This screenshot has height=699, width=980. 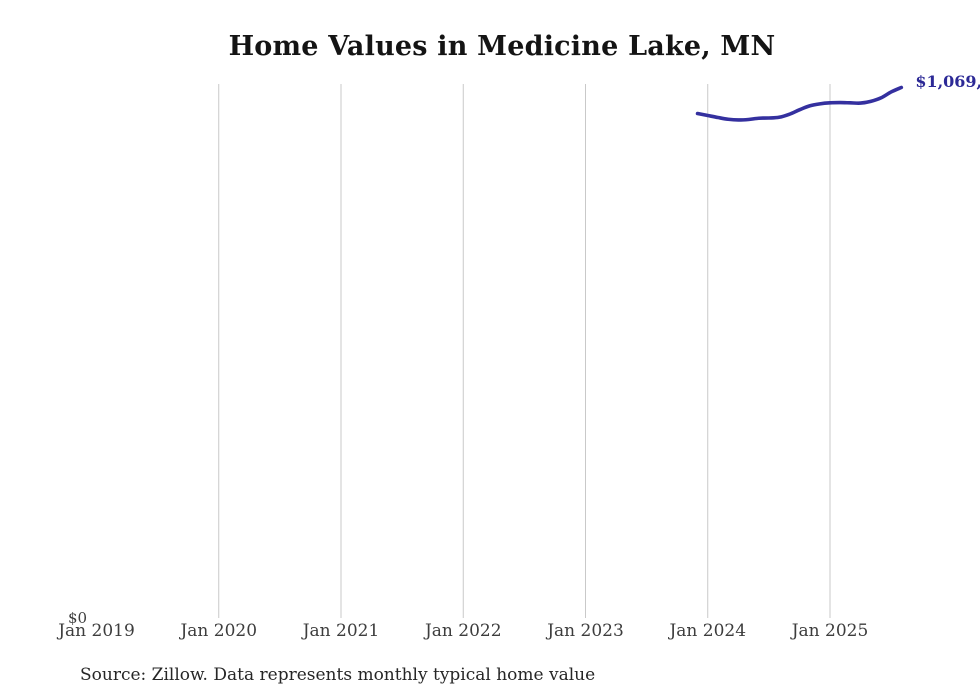 I want to click on x-tick-label: Jan 2021, so click(x=341, y=631).